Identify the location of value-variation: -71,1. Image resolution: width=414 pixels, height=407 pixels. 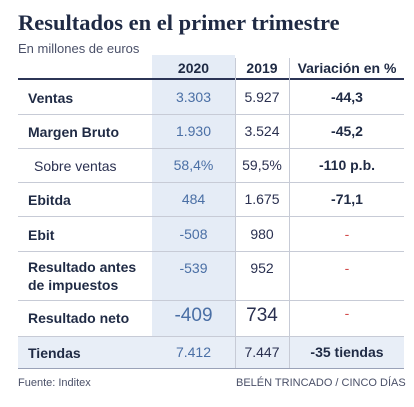
(347, 199).